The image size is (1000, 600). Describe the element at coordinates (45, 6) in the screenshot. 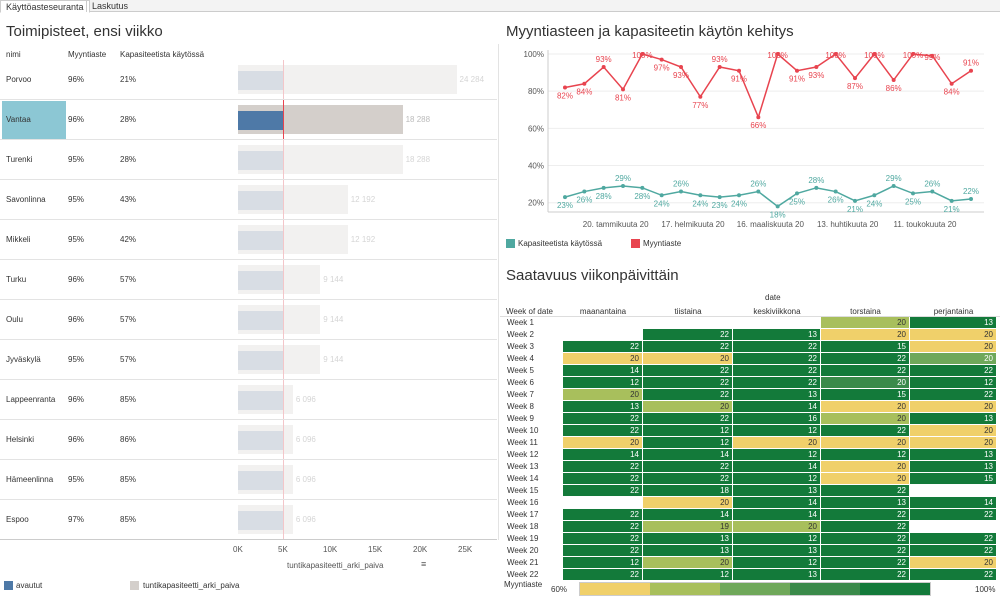

I see `tab-kayttoasteseuranta: Käyttöasteseuranta` at that location.